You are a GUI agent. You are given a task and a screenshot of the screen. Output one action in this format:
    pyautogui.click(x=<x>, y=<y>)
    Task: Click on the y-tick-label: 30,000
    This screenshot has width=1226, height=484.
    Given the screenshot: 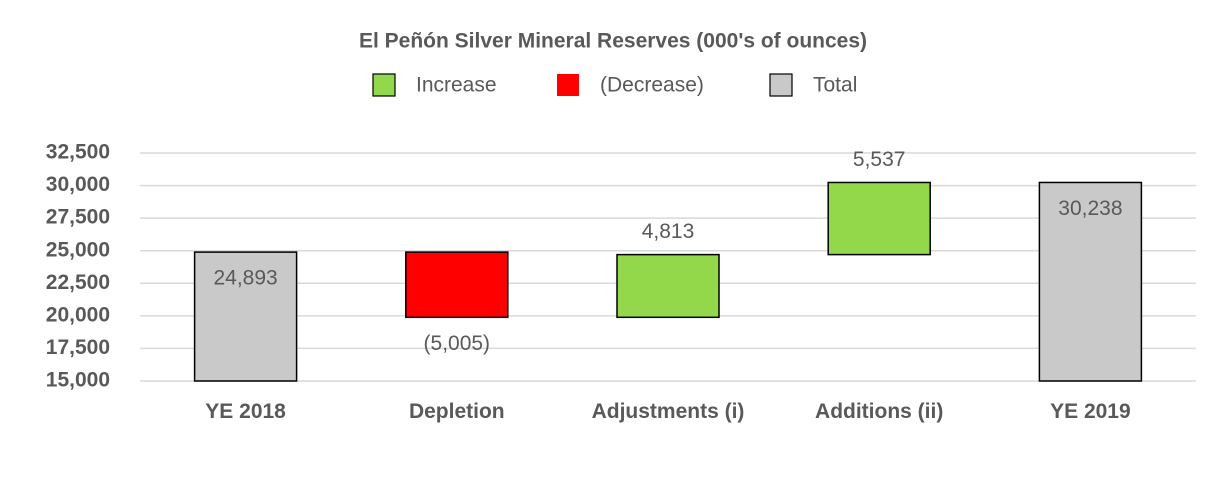 What is the action you would take?
    pyautogui.click(x=78, y=184)
    